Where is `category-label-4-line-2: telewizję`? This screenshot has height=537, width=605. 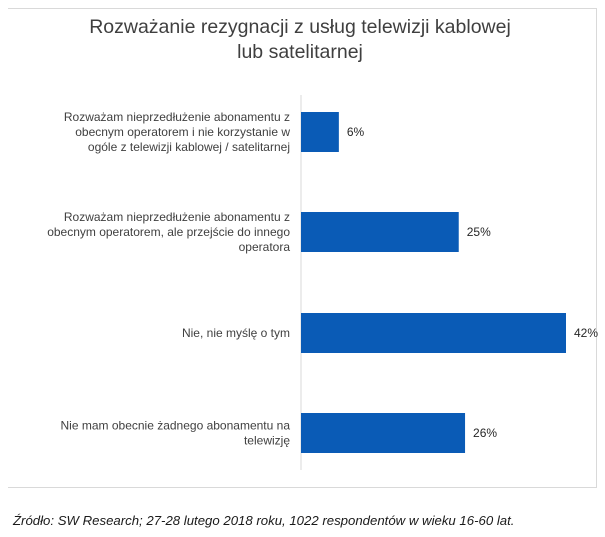 category-label-4-line-2: telewizję is located at coordinates (267, 441).